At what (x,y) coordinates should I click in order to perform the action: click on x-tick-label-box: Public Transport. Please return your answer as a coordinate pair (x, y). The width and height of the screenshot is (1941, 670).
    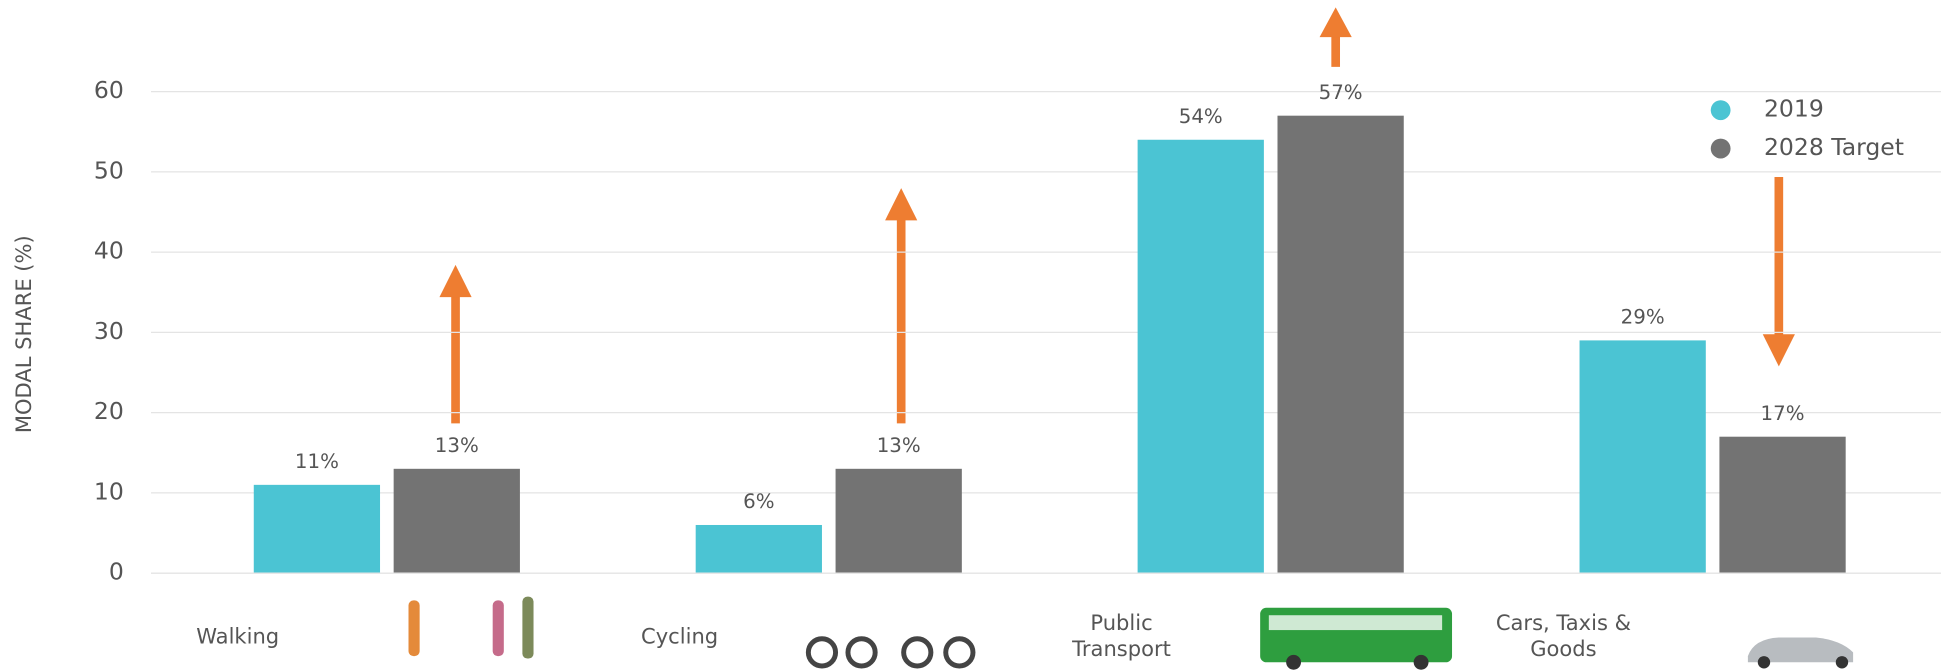
    Looking at the image, I should click on (1121, 637).